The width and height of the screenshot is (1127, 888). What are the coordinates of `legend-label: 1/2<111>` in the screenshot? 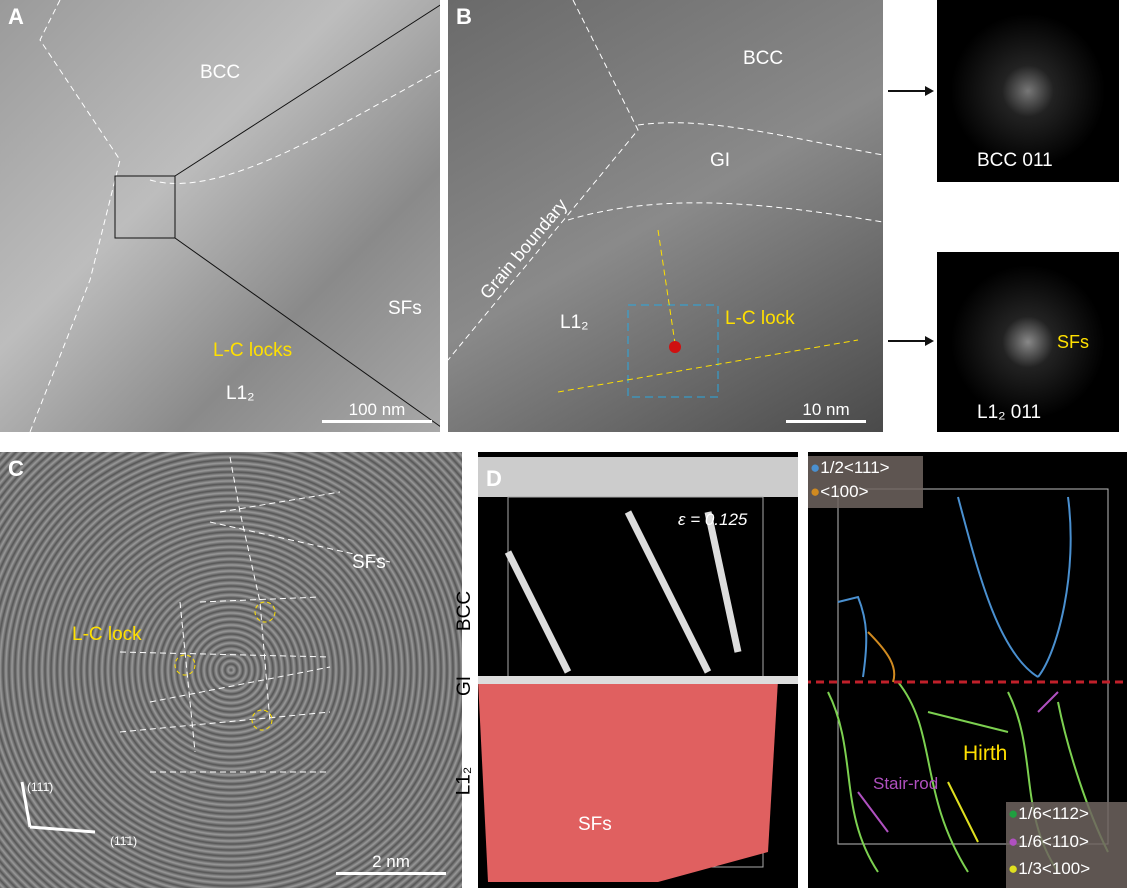 It's located at (855, 467).